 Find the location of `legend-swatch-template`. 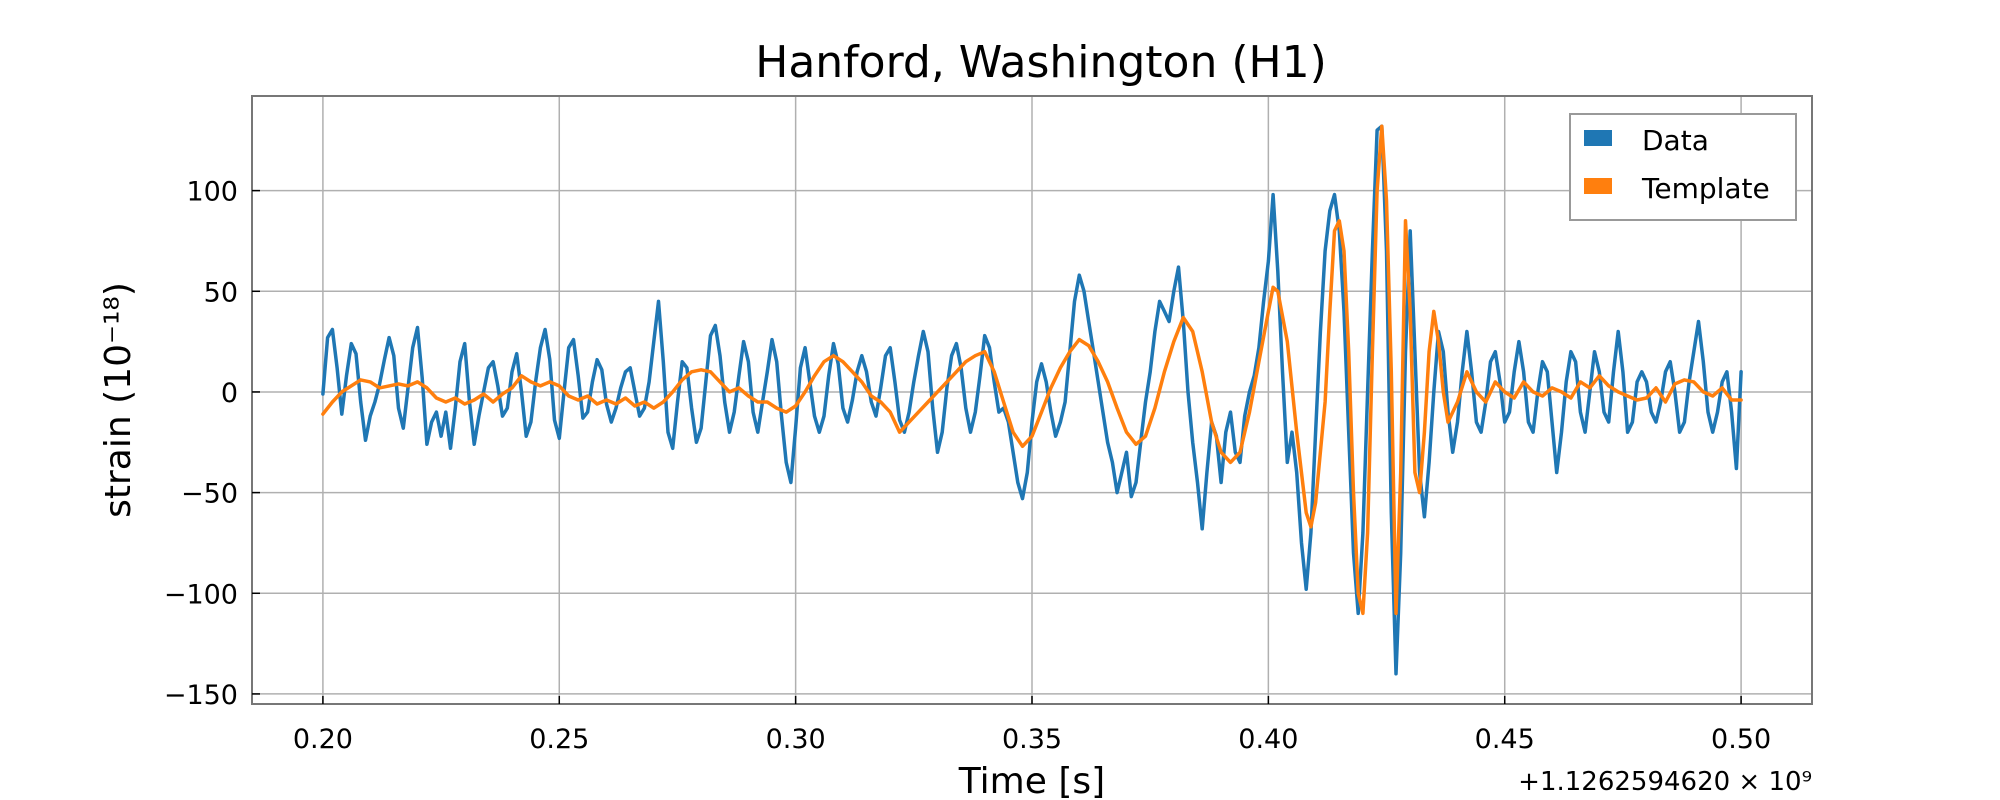

legend-swatch-template is located at coordinates (1598, 186).